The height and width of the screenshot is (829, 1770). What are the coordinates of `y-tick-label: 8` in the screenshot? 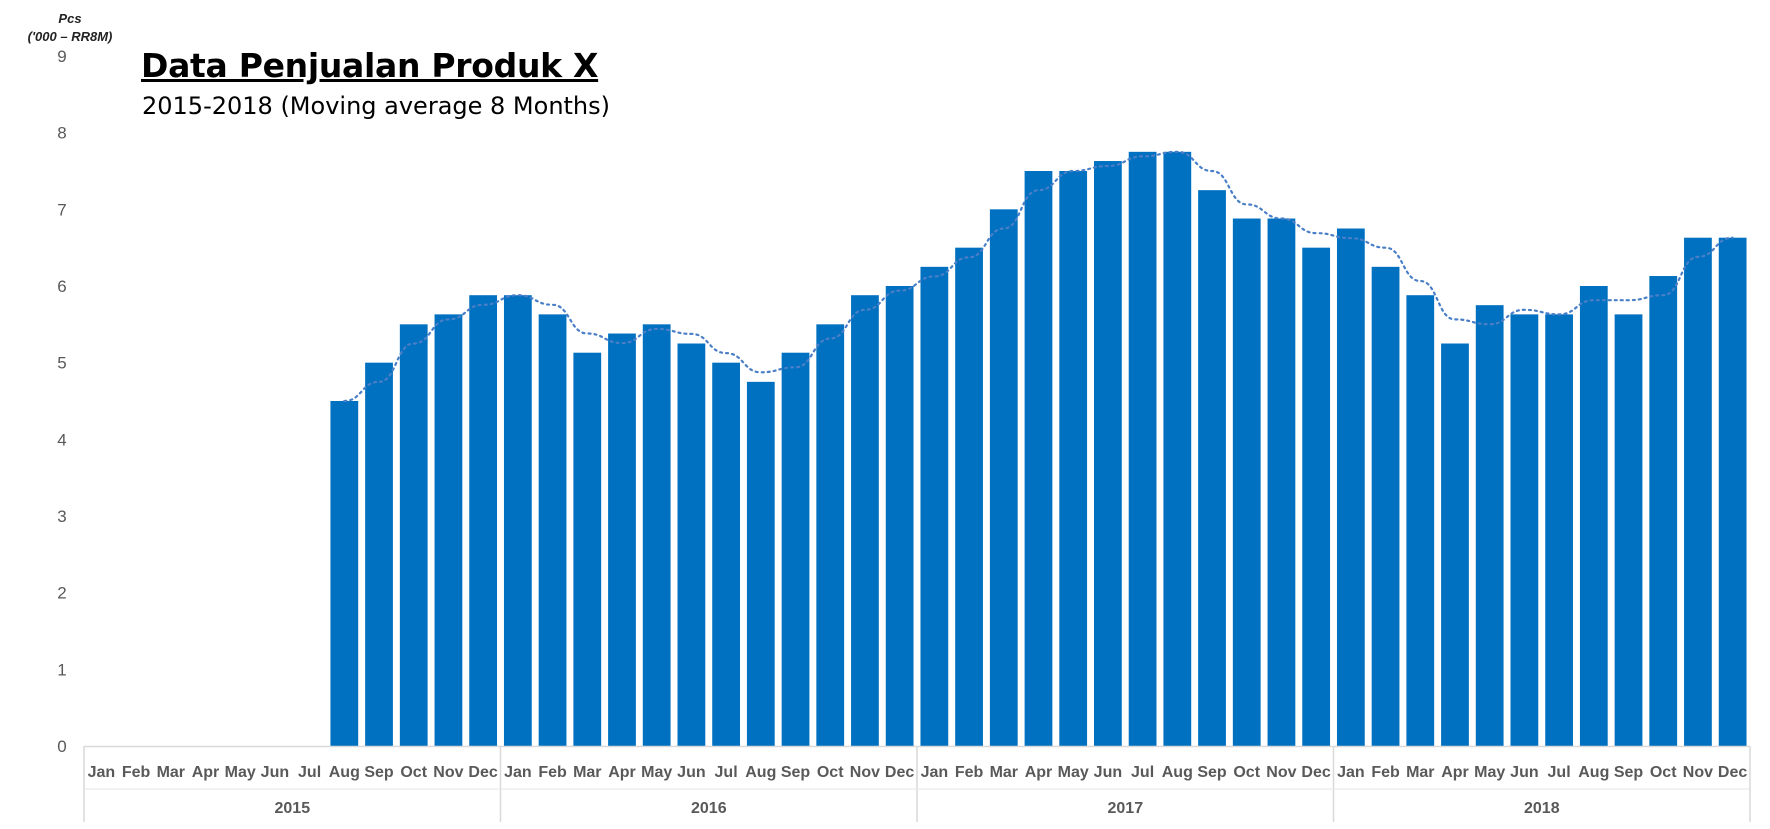 It's located at (61, 133).